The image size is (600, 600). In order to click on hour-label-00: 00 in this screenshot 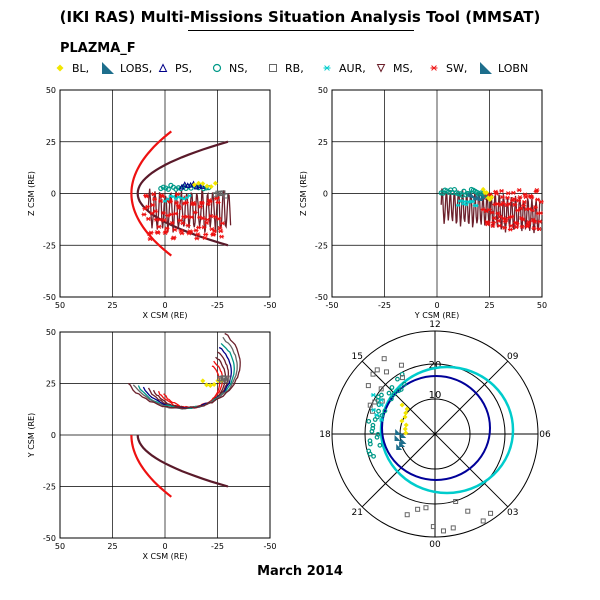, I will do `click(435, 545)`.